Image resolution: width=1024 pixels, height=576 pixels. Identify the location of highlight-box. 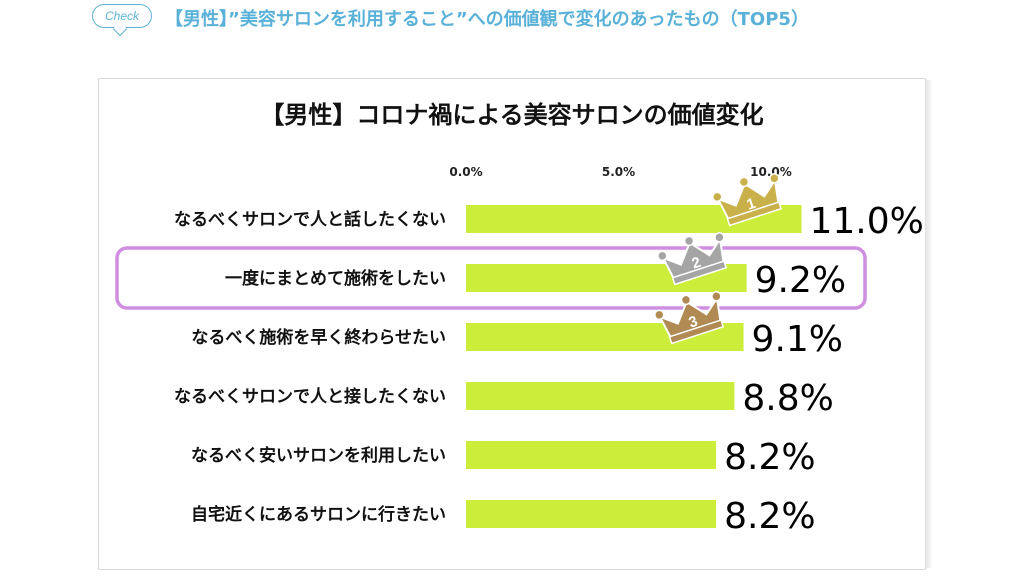
(491, 278).